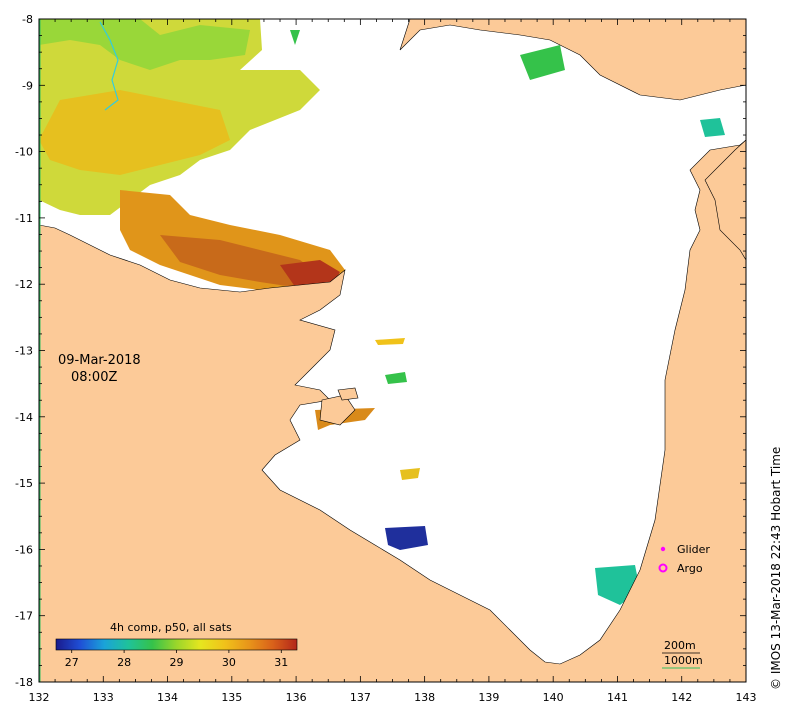 Image resolution: width=791 pixels, height=716 pixels. Describe the element at coordinates (24, 616) in the screenshot. I see `y-tick-label: -17` at that location.